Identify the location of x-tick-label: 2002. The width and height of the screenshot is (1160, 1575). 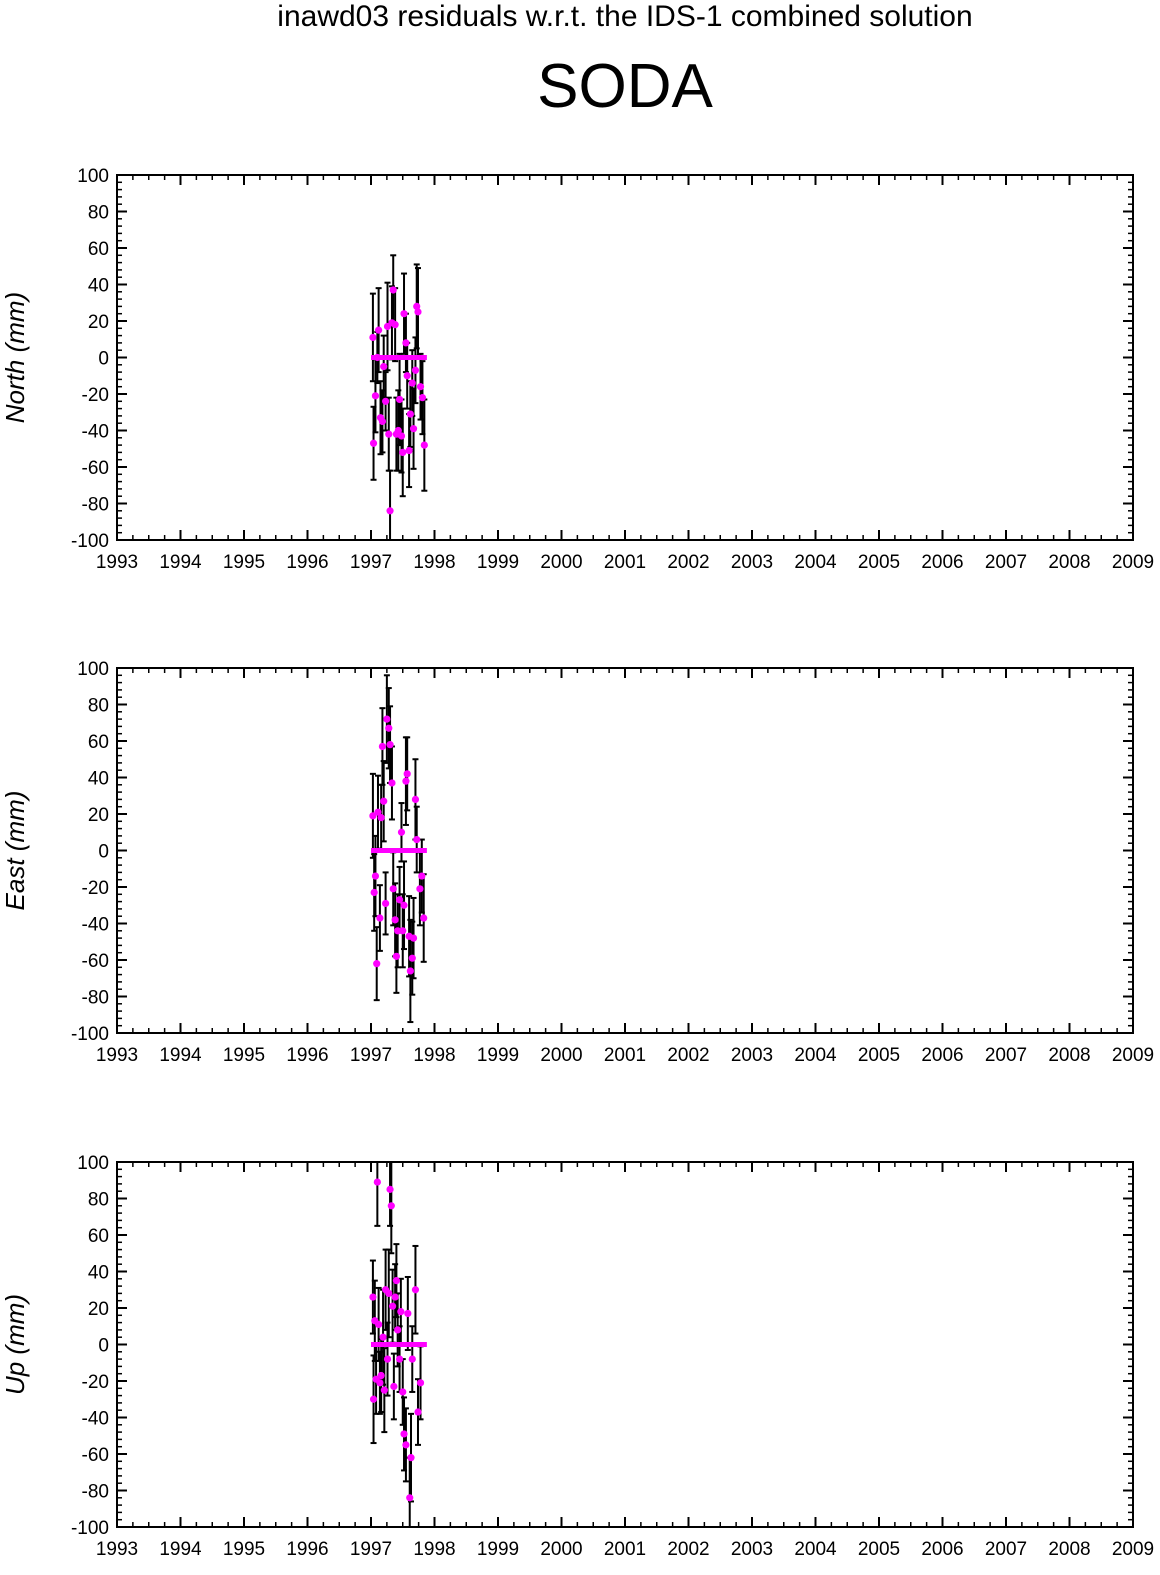
(688, 562).